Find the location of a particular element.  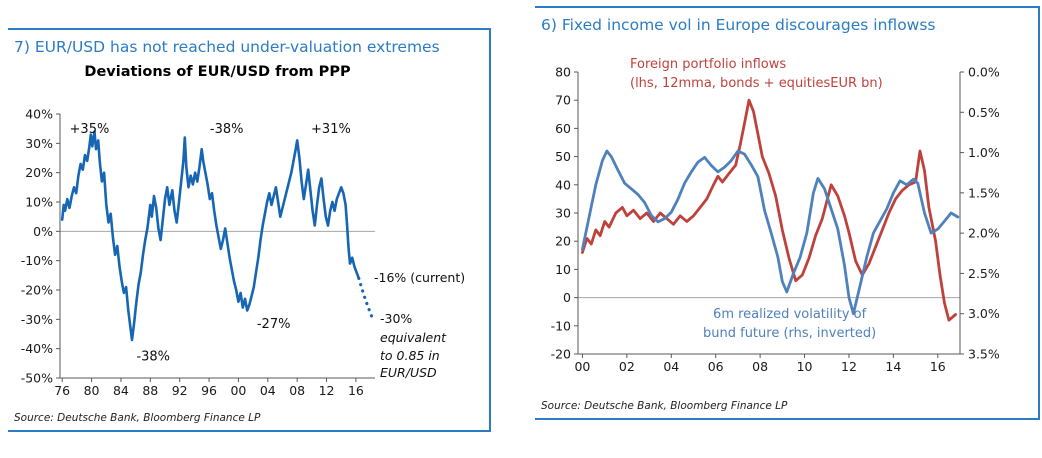

Projection to -30% is located at coordinates (366, 298).